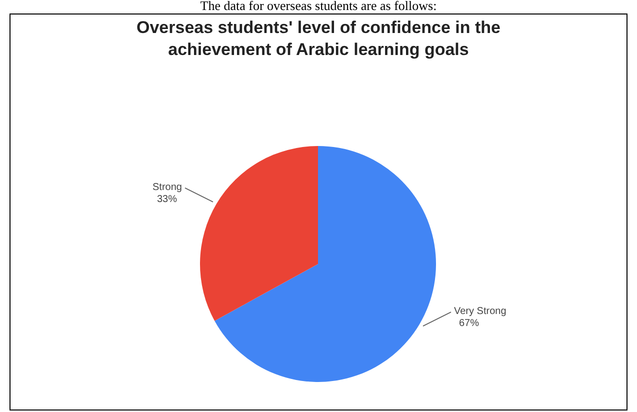 The height and width of the screenshot is (412, 637). I want to click on slice-label: Very Strong, so click(480, 312).